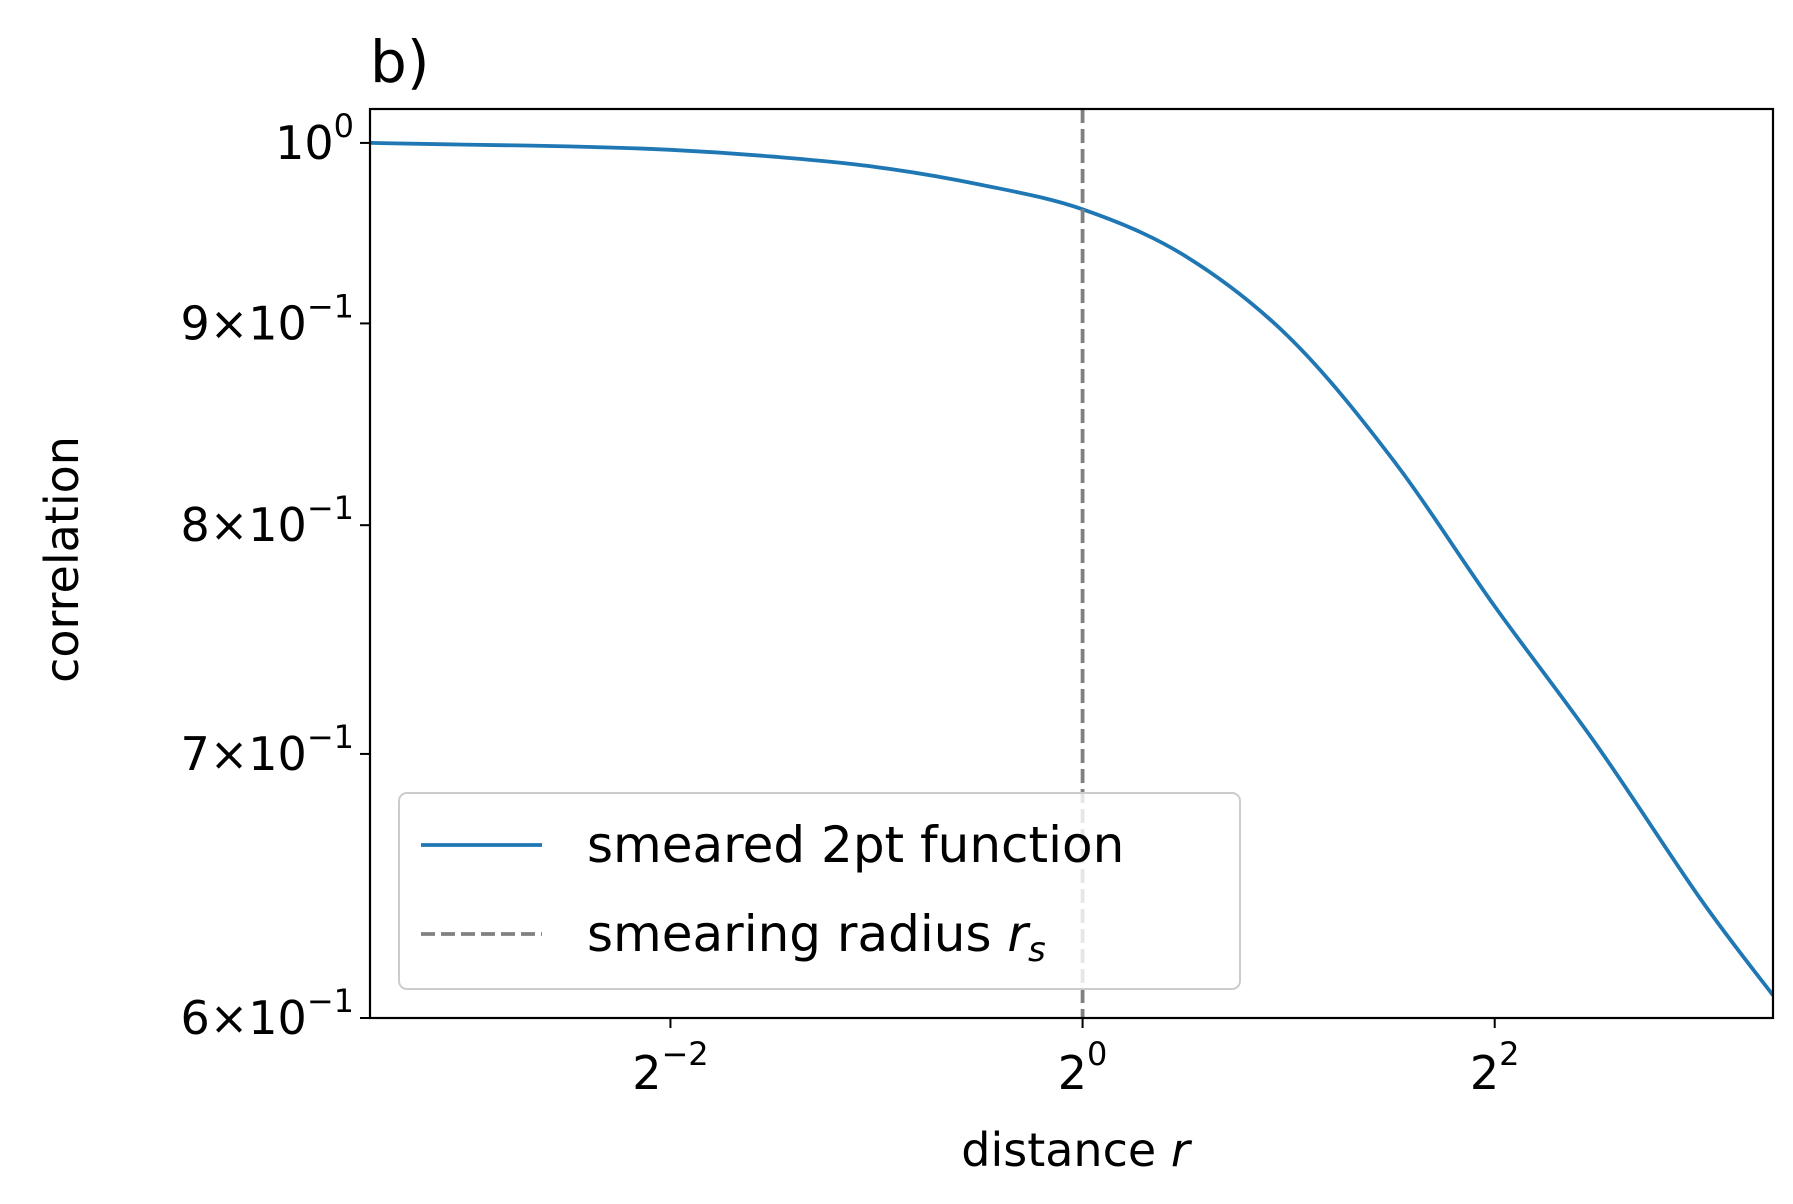  I want to click on legend-label-1: smearing radius rs, so click(816, 937).